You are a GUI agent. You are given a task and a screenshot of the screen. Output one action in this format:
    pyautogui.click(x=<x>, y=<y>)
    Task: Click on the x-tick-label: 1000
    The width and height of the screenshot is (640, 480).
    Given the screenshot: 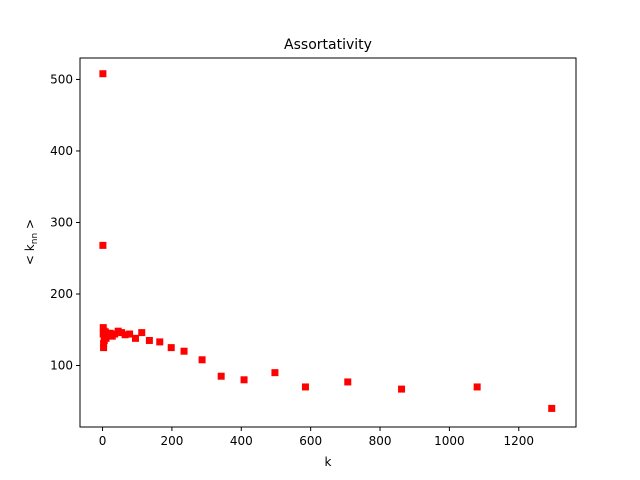 What is the action you would take?
    pyautogui.click(x=449, y=441)
    